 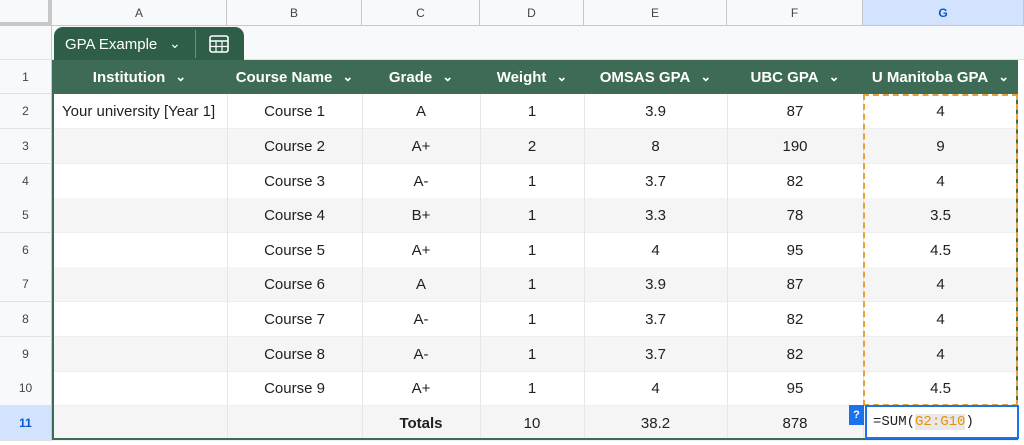 What do you see at coordinates (139, 13) in the screenshot?
I see `column-header-a: A` at bounding box center [139, 13].